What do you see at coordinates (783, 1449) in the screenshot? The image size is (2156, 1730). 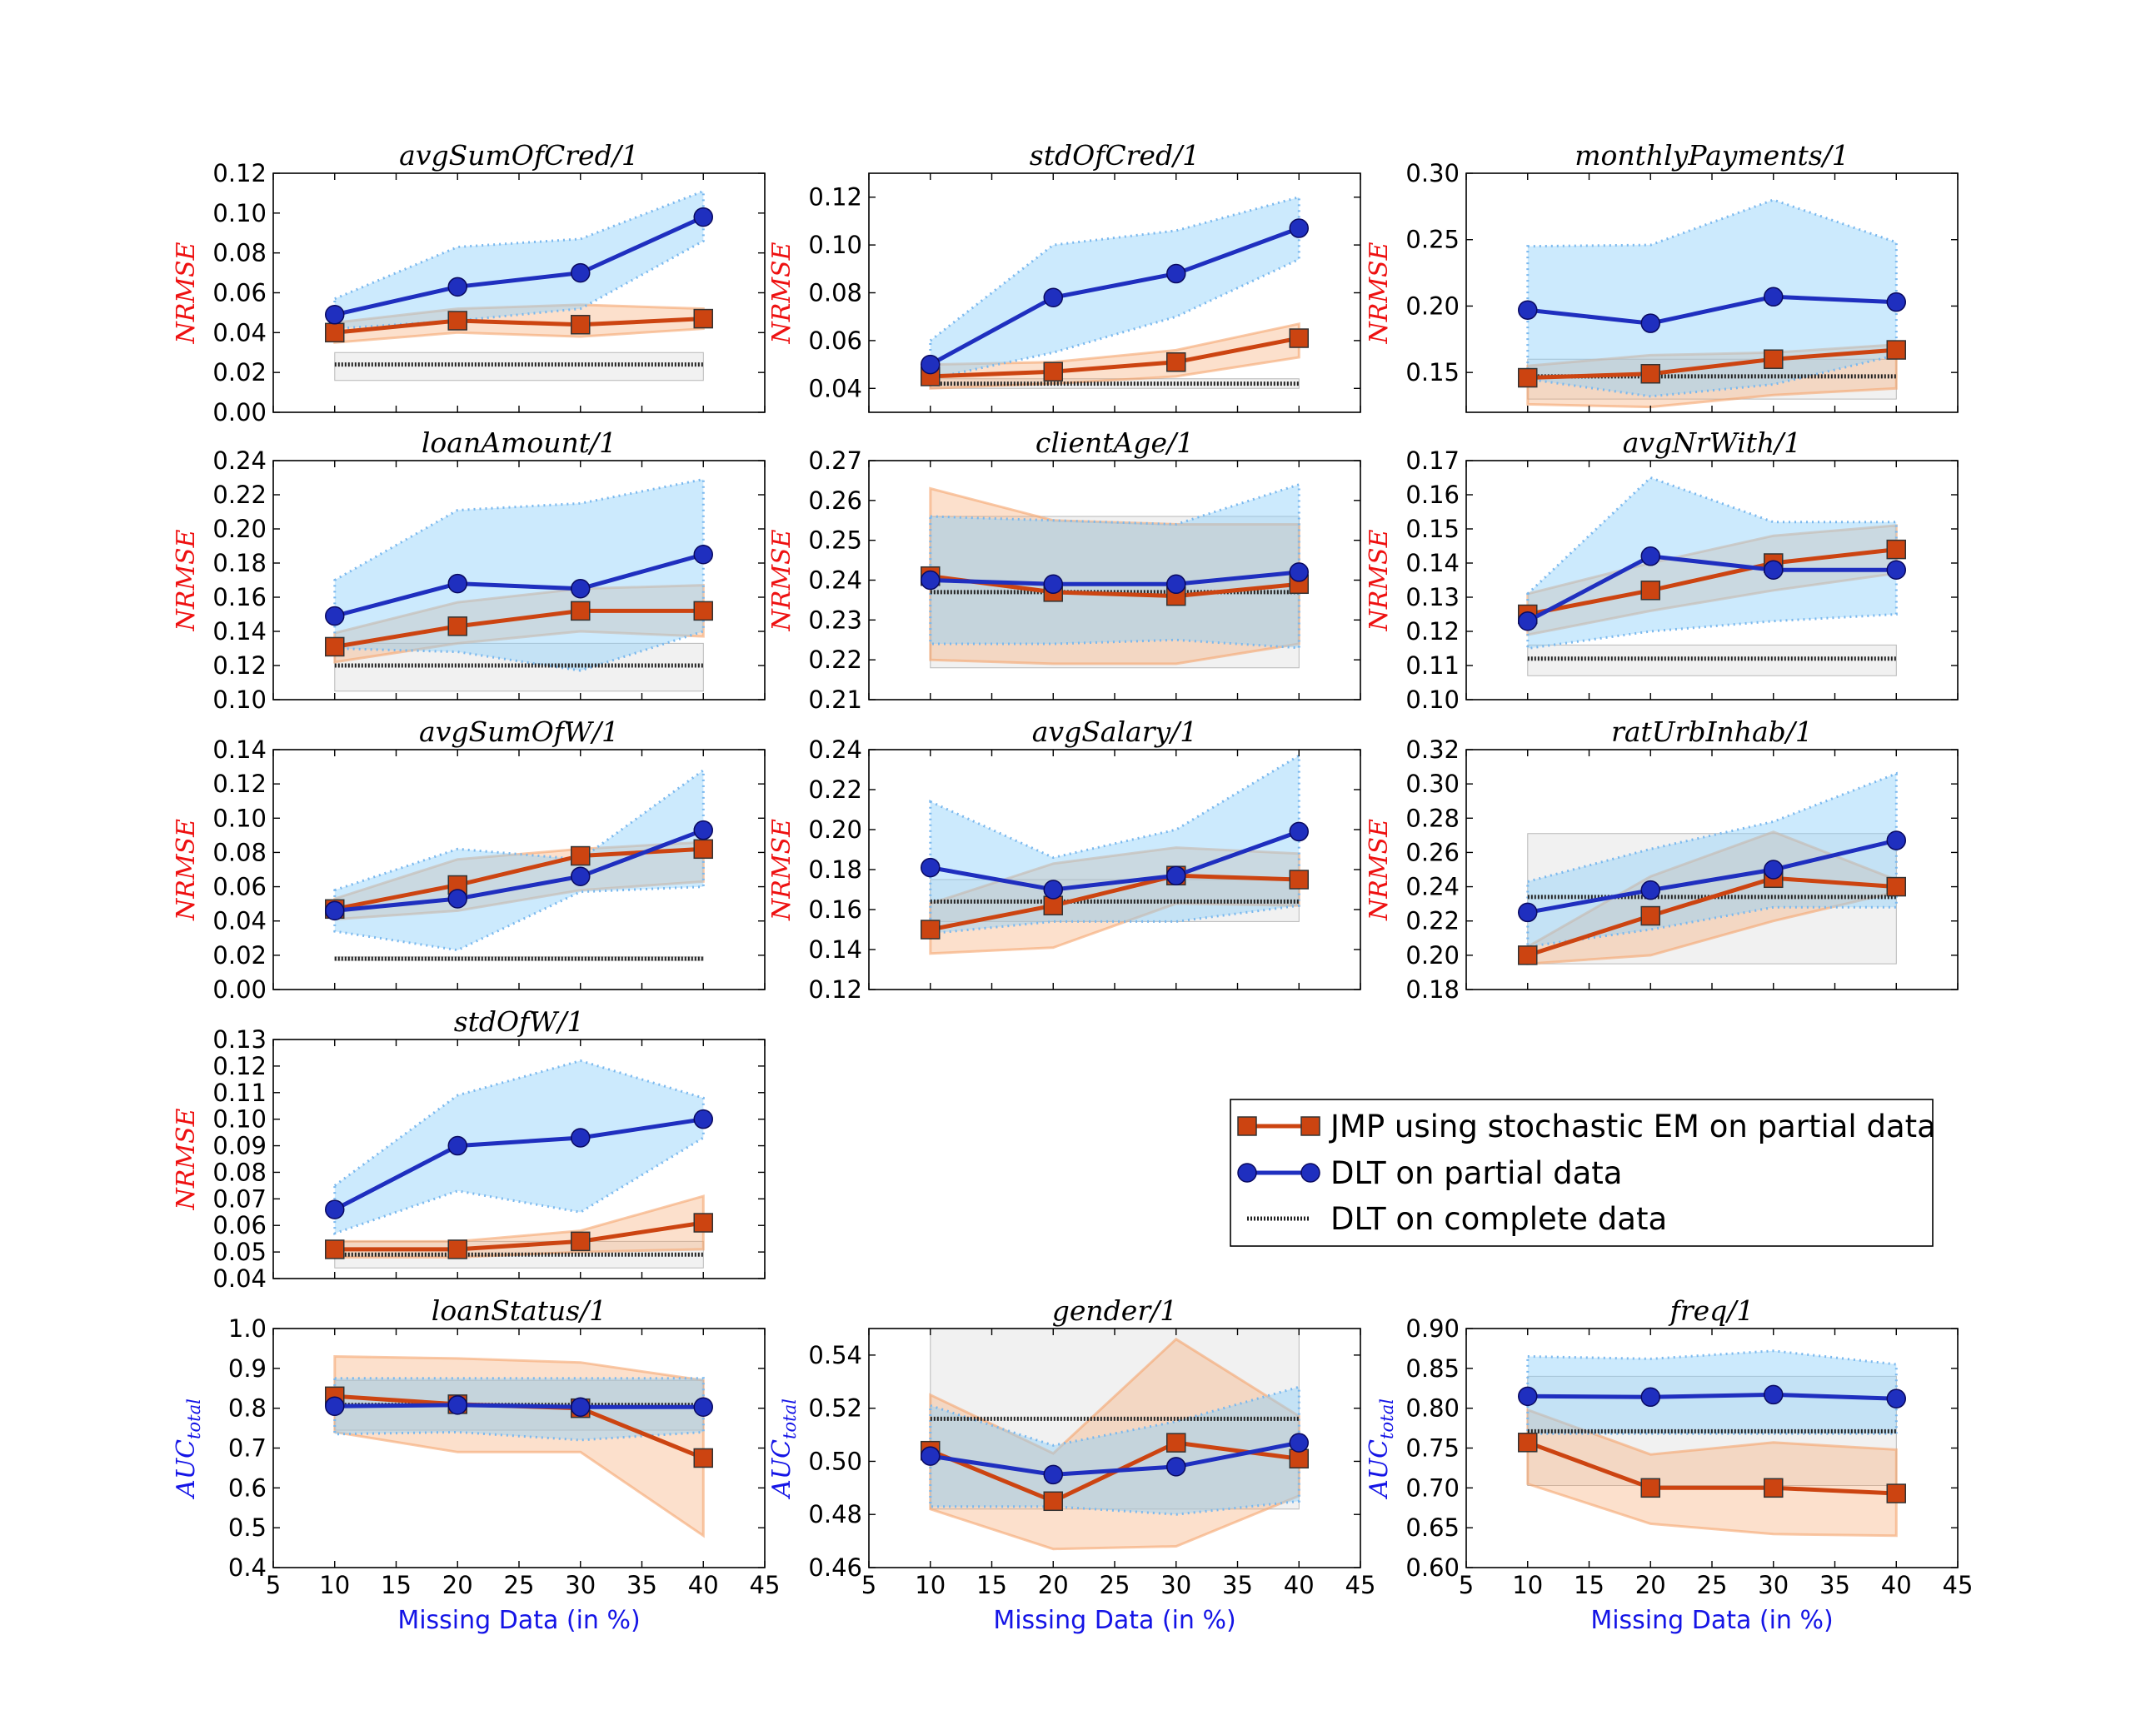 I see `panel-11-ylabel: AUCtotal` at bounding box center [783, 1449].